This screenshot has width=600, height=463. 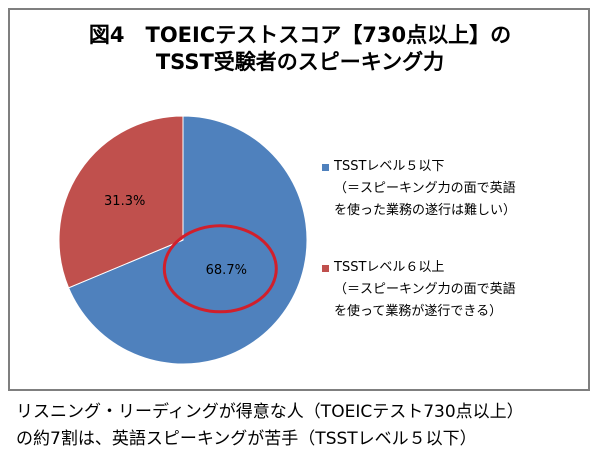 I want to click on data-label-level5-or-below: 68.7%, so click(x=226, y=270).